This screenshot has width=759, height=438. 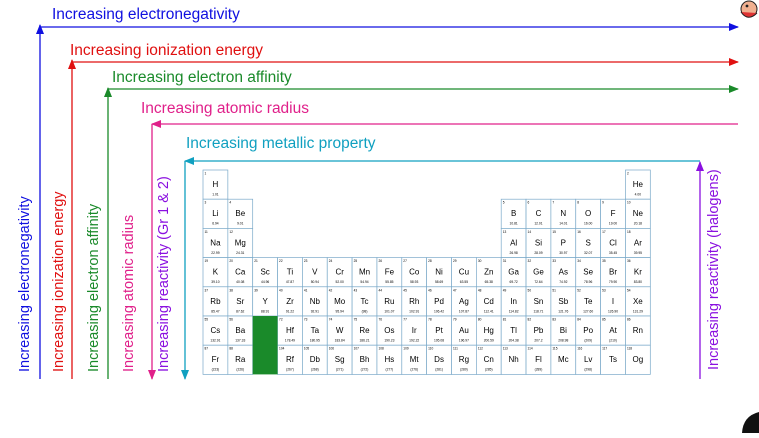 I want to click on element-cell-cr: 24 Cr 52.00, so click(x=339, y=272).